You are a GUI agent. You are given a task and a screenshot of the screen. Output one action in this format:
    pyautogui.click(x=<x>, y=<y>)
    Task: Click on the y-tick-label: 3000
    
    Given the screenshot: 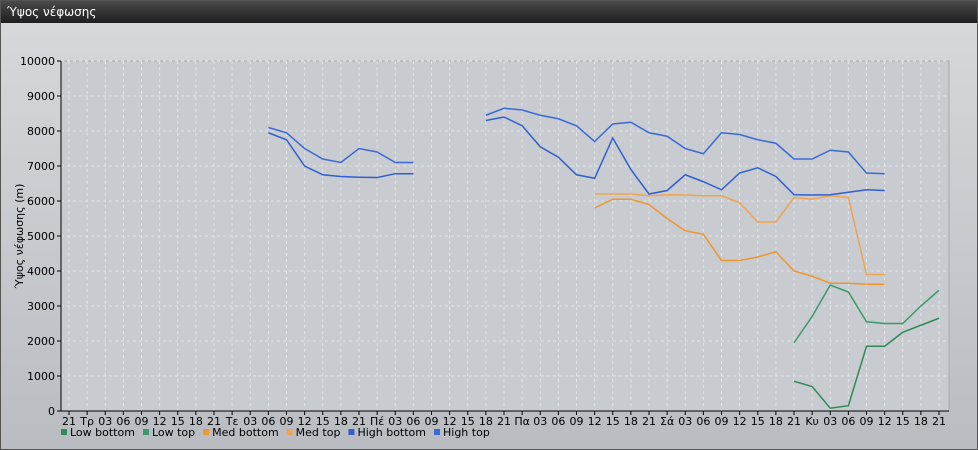 What is the action you would take?
    pyautogui.click(x=41, y=306)
    